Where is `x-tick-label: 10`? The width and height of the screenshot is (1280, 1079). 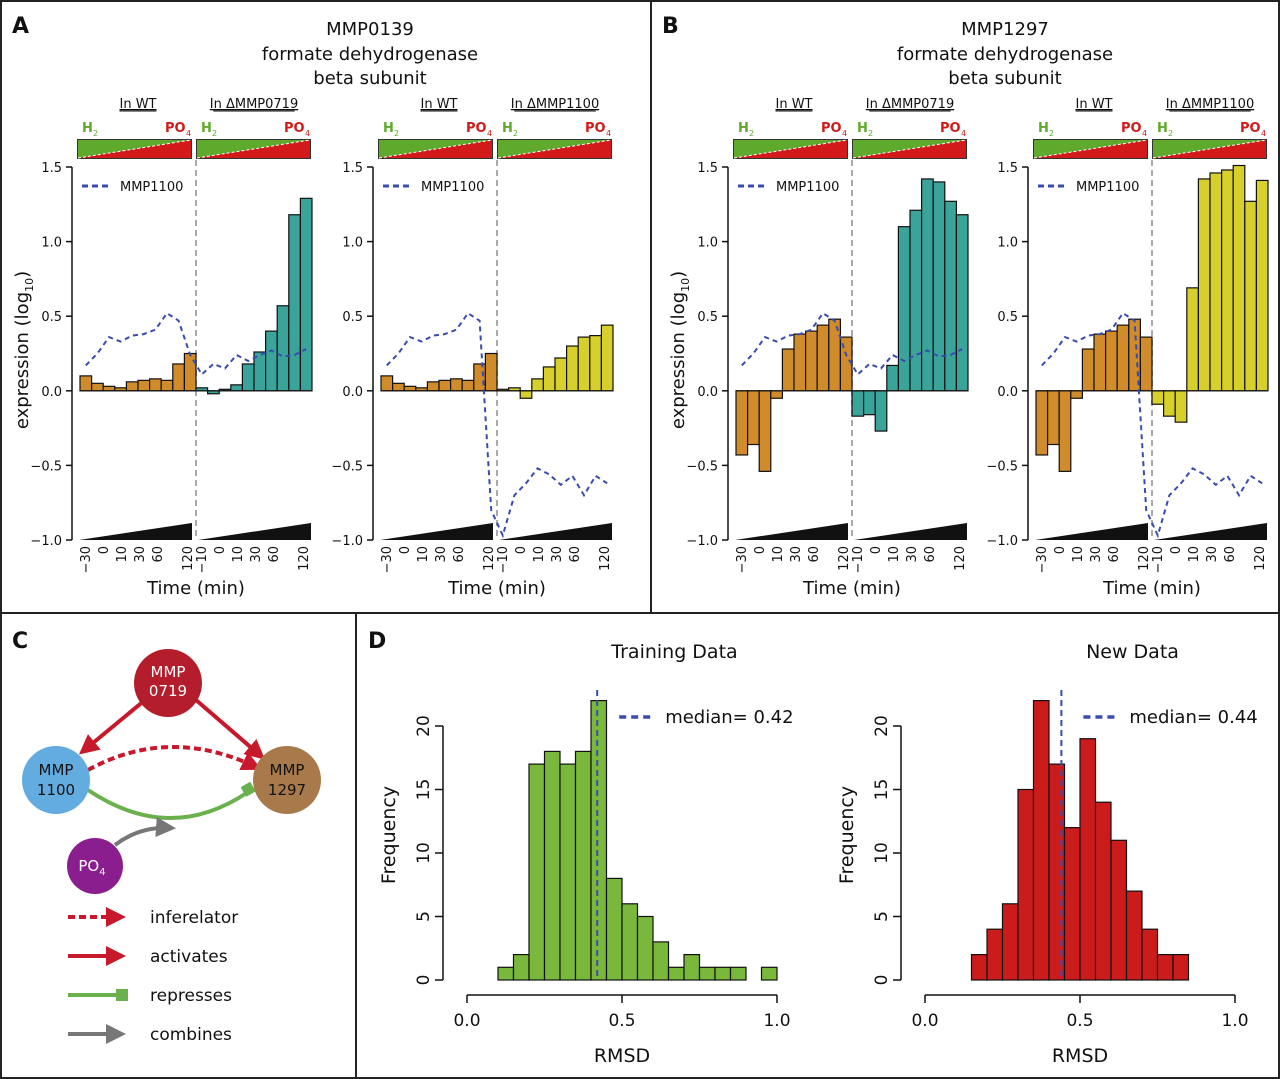 x-tick-label: 10 is located at coordinates (423, 554).